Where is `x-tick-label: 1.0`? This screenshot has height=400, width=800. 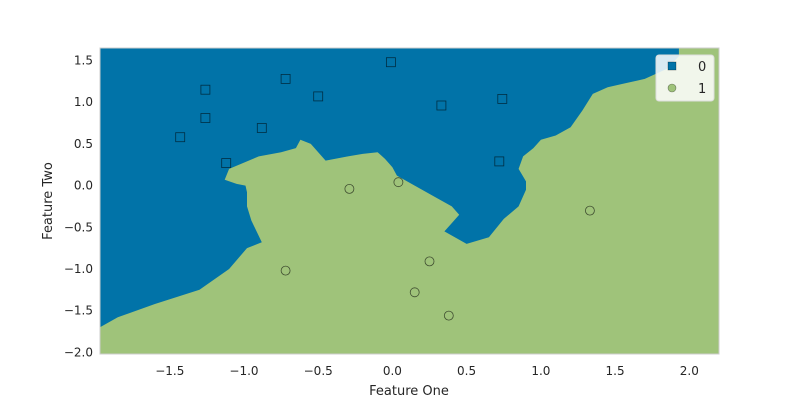
x-tick-label: 1.0 is located at coordinates (540, 371).